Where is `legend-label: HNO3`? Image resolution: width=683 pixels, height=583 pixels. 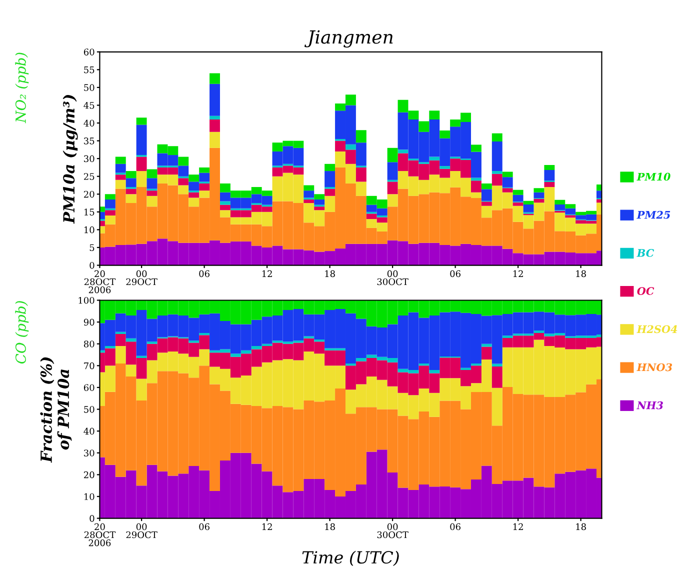
legend-label: HNO3 is located at coordinates (654, 367).